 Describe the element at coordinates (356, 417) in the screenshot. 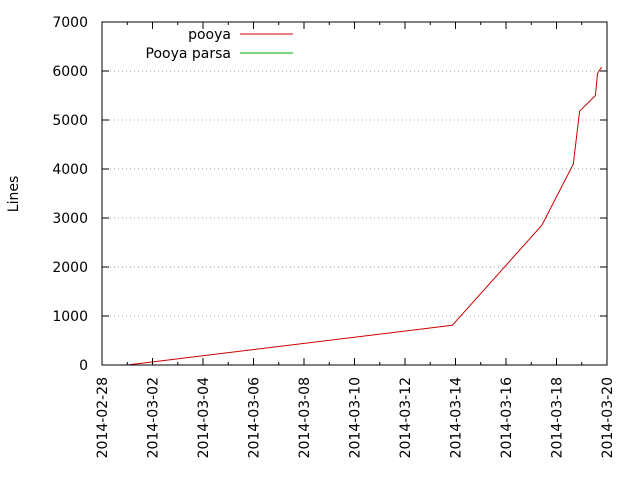

I see `x-tick-label: 2014-03-10` at that location.